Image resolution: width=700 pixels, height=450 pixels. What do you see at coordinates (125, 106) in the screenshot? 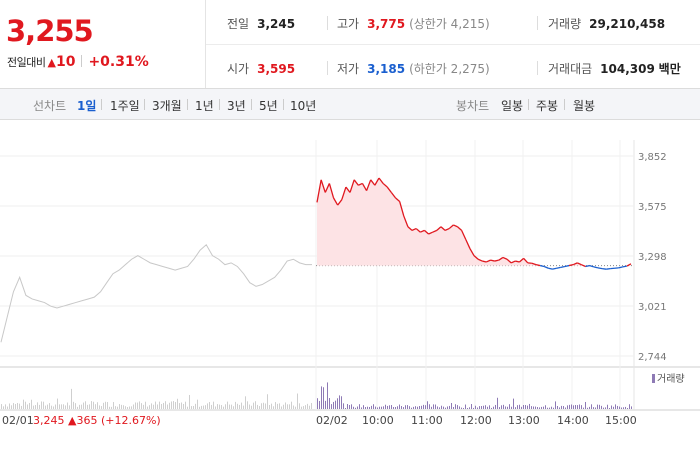
I see `period-1w-button: 1주일` at bounding box center [125, 106].